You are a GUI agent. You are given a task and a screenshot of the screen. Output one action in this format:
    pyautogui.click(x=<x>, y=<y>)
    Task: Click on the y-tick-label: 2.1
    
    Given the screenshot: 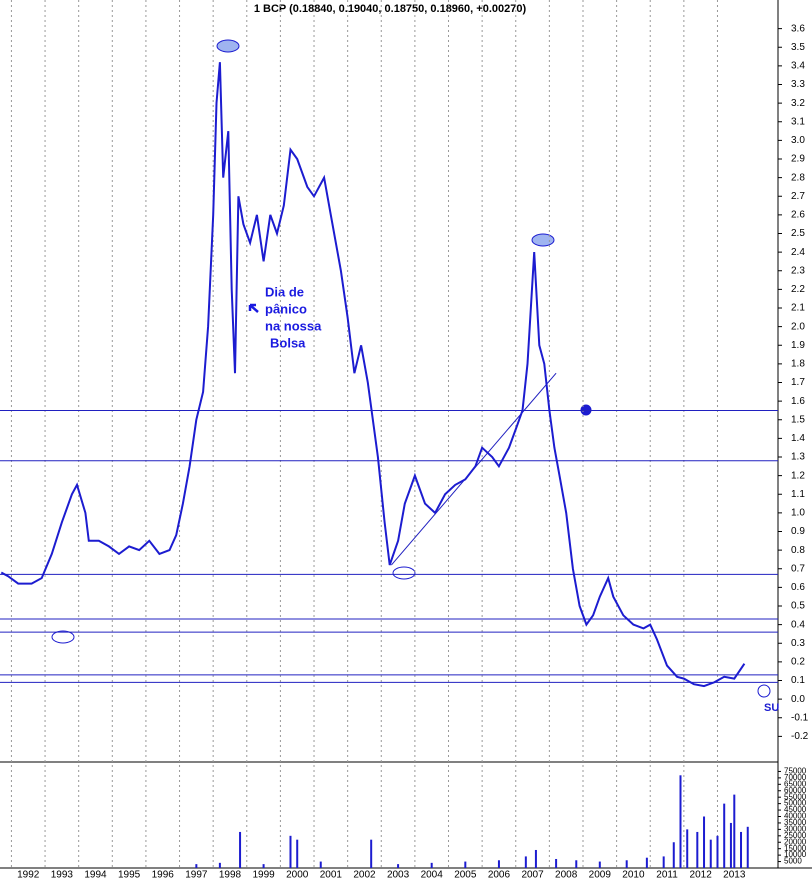 What is the action you would take?
    pyautogui.click(x=798, y=308)
    